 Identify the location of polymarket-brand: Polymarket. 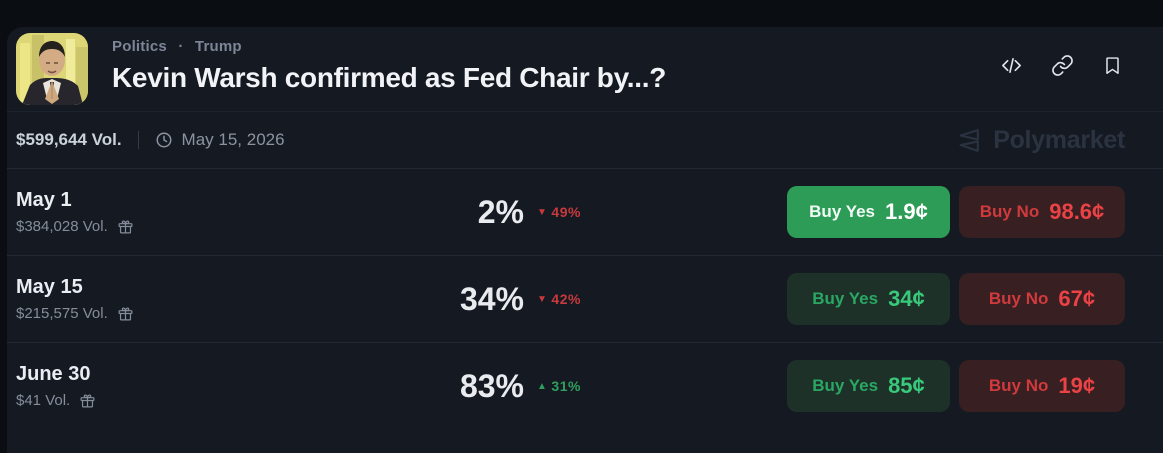
(1040, 140).